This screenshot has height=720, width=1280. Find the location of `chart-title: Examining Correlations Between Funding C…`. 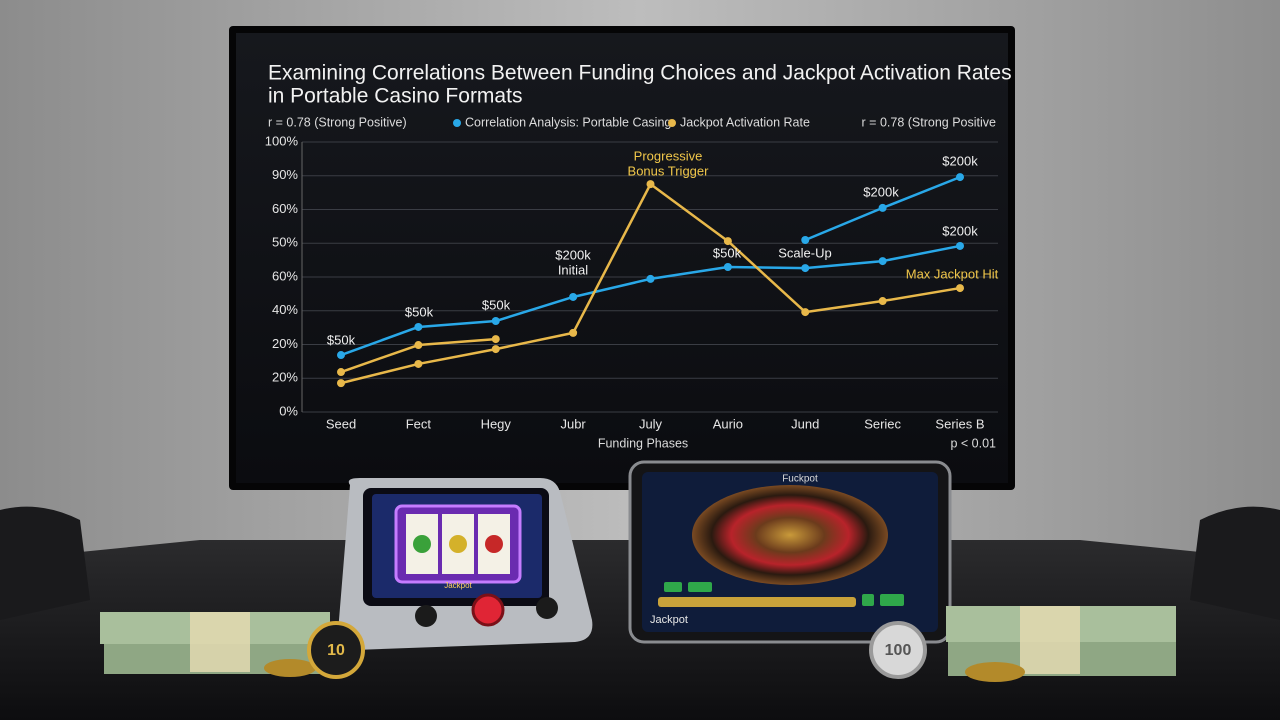

chart-title: Examining Correlations Between Funding C… is located at coordinates (640, 73).